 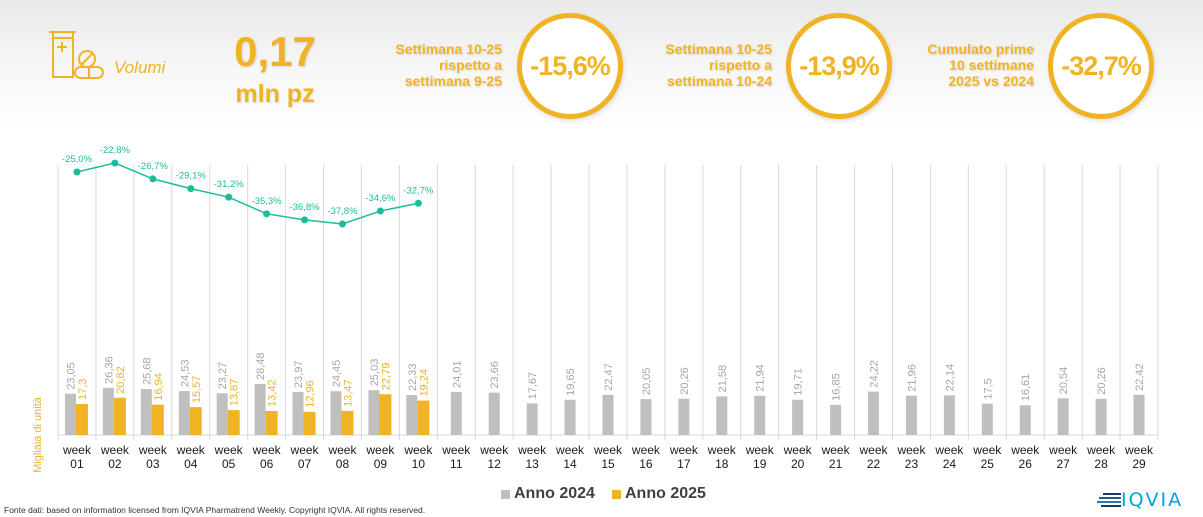 What do you see at coordinates (665, 493) in the screenshot?
I see `legend-label: Anno 2025` at bounding box center [665, 493].